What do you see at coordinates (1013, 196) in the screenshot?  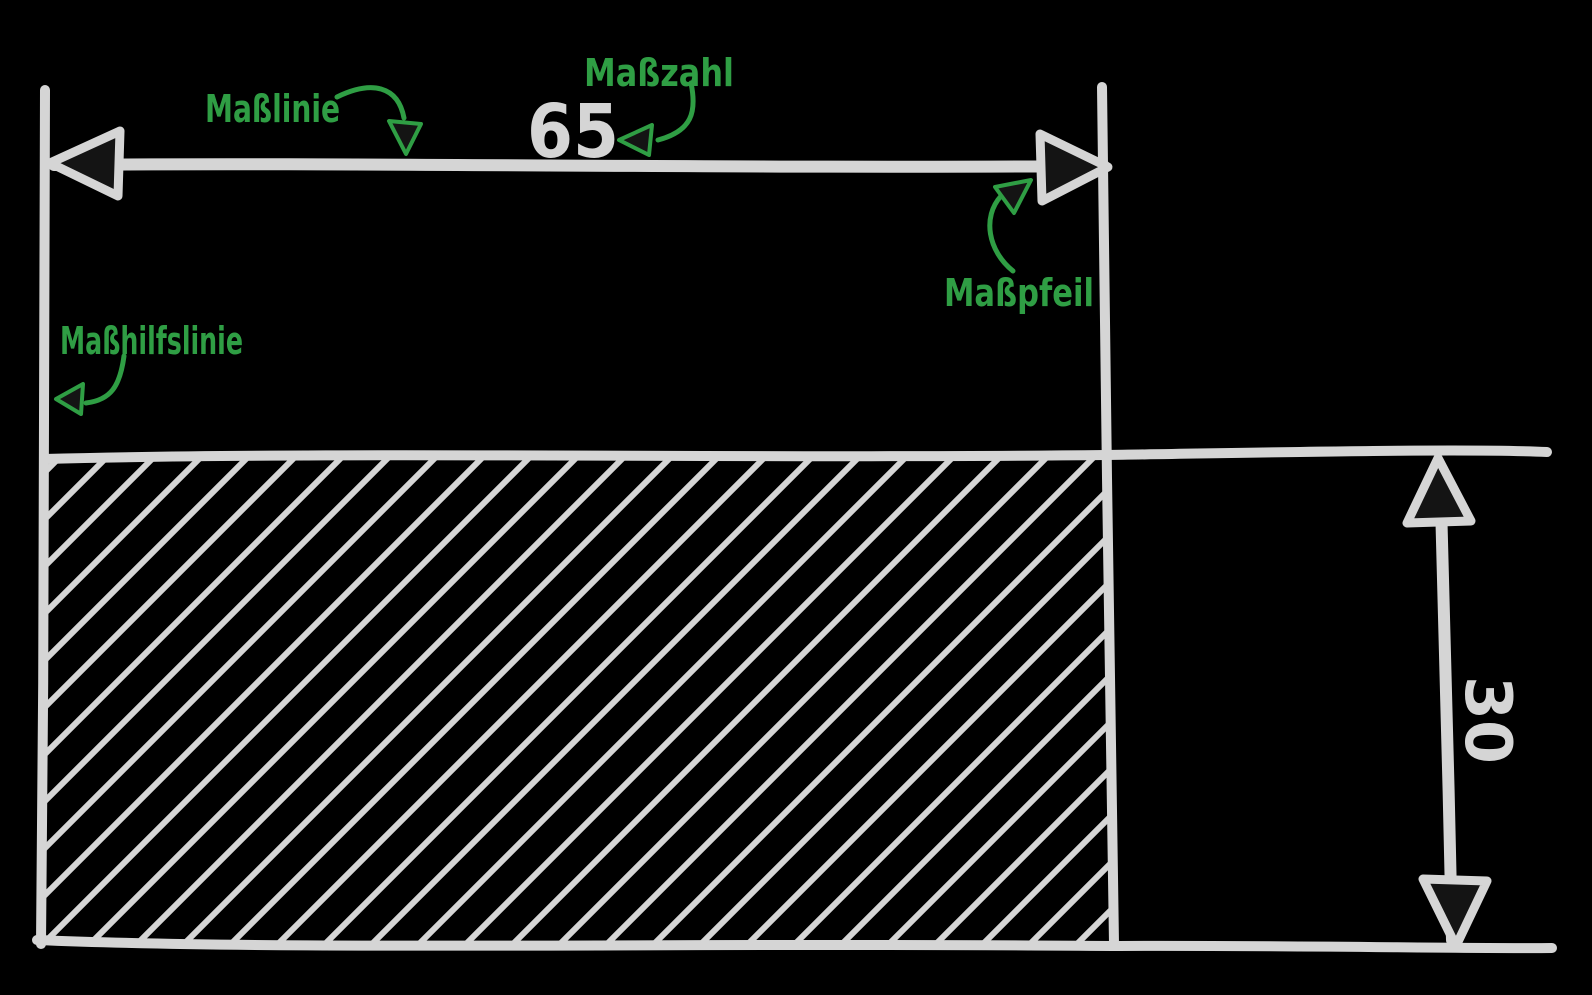 I see `masspfeil-pointer-arrowhead` at bounding box center [1013, 196].